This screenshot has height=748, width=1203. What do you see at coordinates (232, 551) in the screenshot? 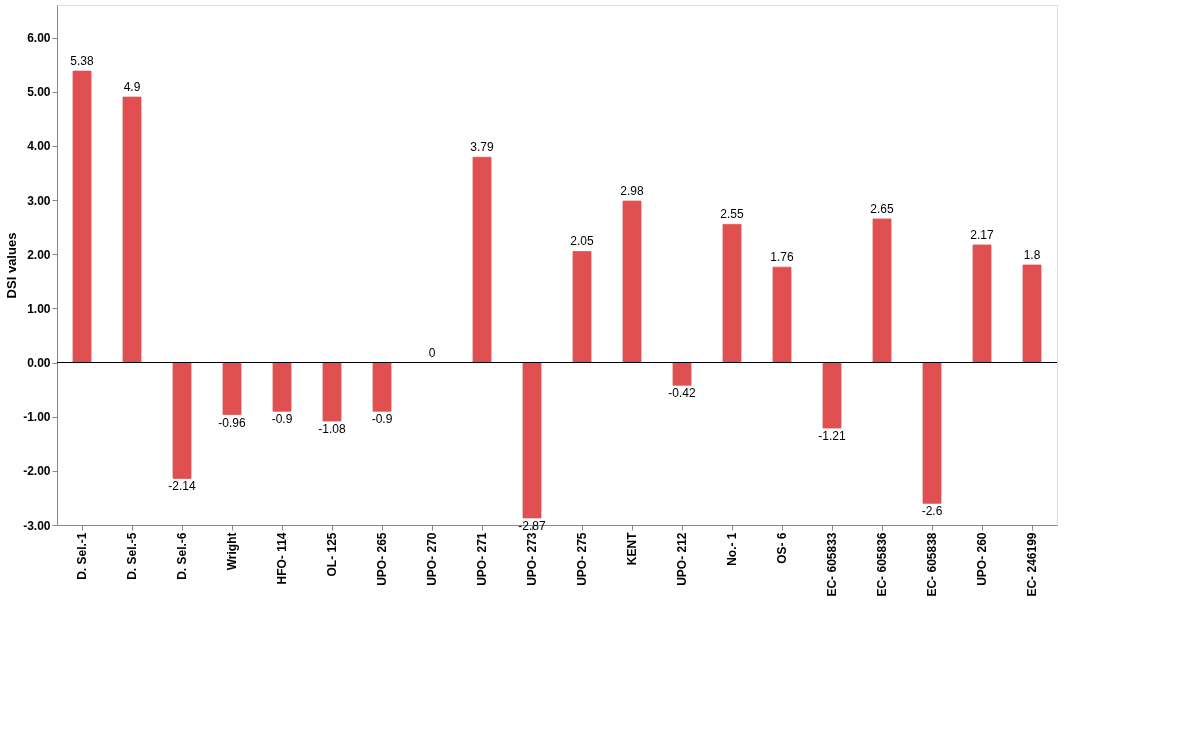
I see `x-tick-label: Wright` at bounding box center [232, 551].